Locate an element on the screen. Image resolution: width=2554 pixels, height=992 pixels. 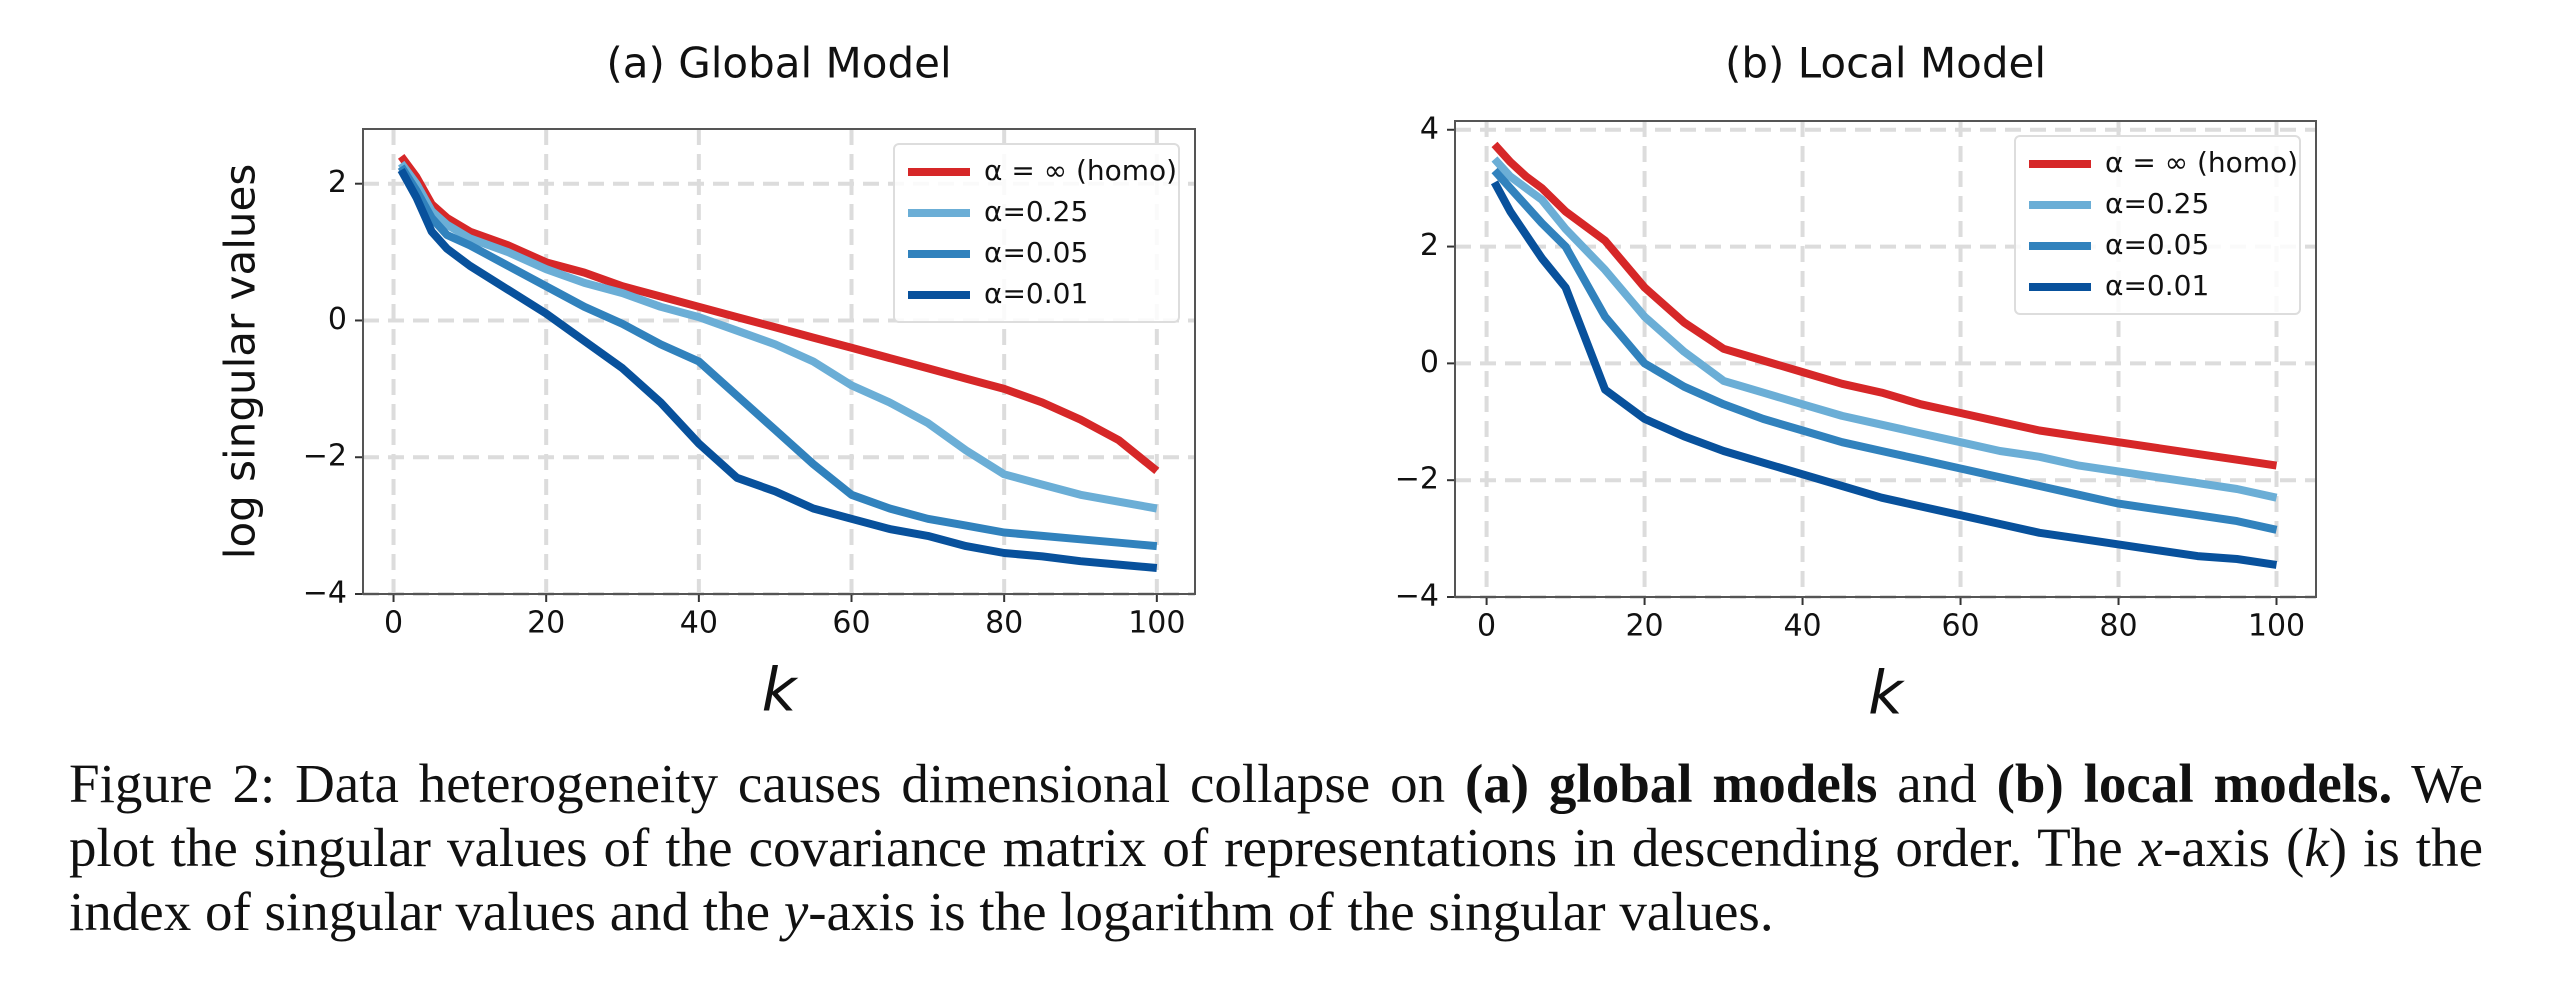
chart-title: (a) Global Model is located at coordinates (778, 63).